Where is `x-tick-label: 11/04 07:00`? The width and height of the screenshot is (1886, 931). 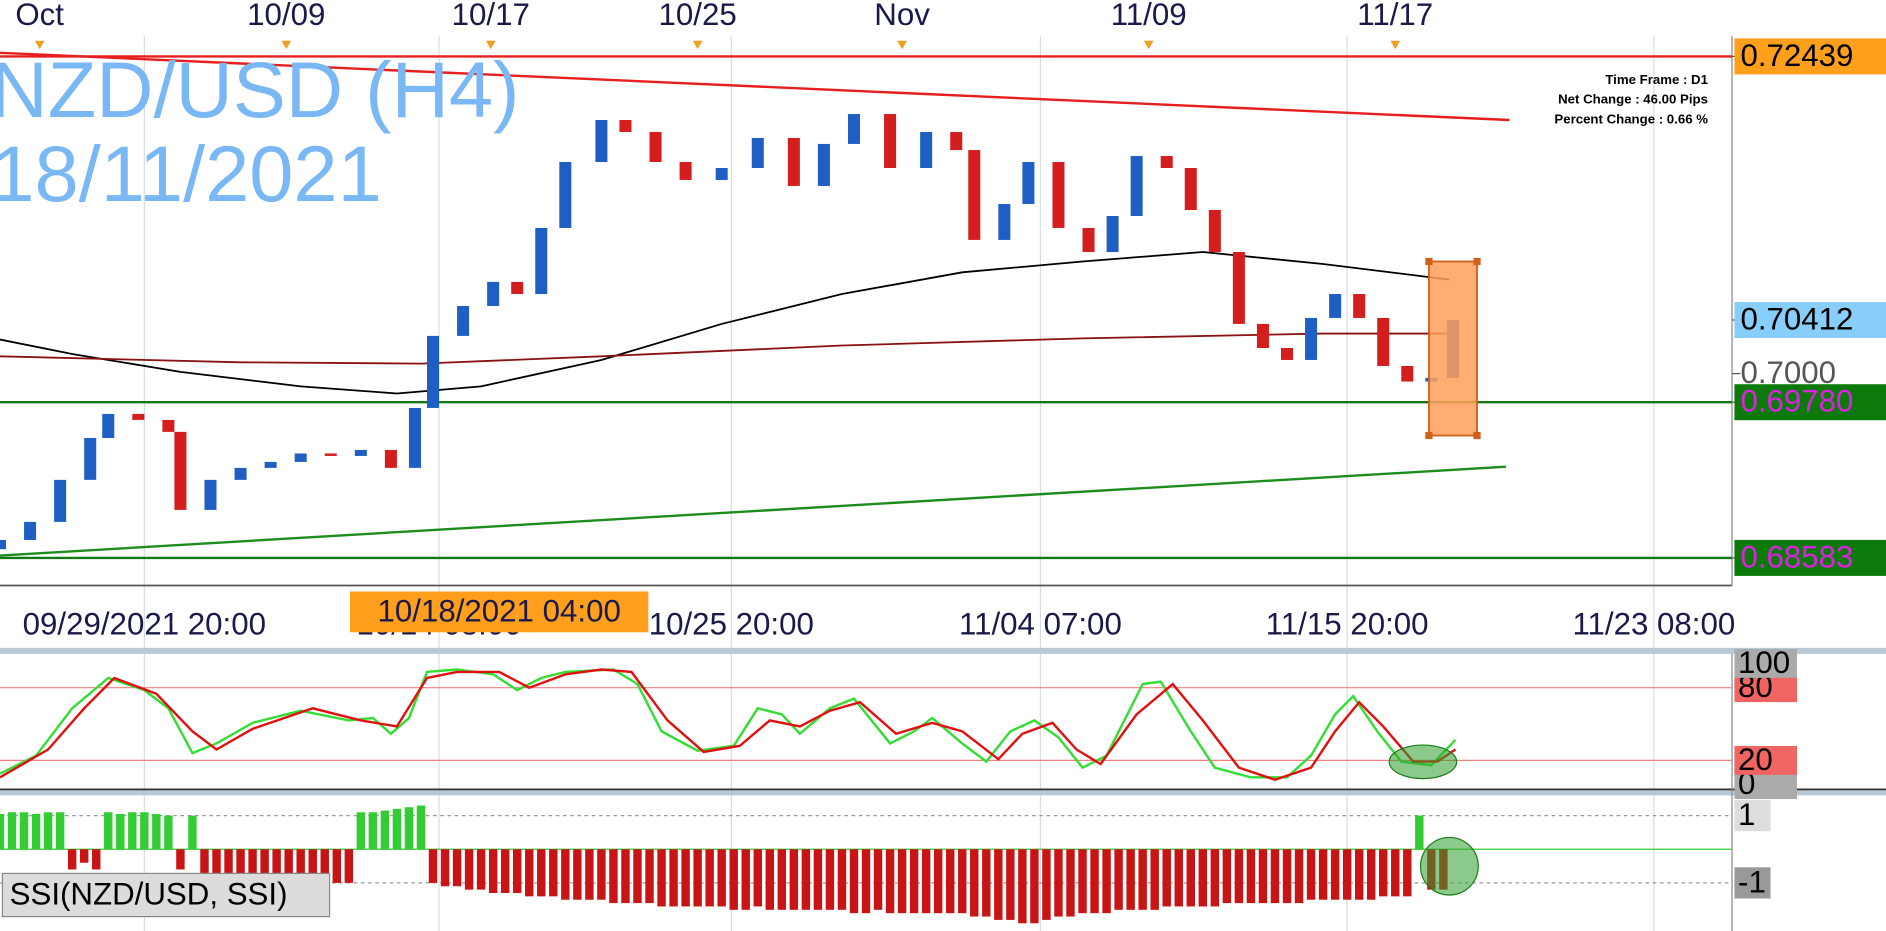 x-tick-label: 11/04 07:00 is located at coordinates (1040, 624).